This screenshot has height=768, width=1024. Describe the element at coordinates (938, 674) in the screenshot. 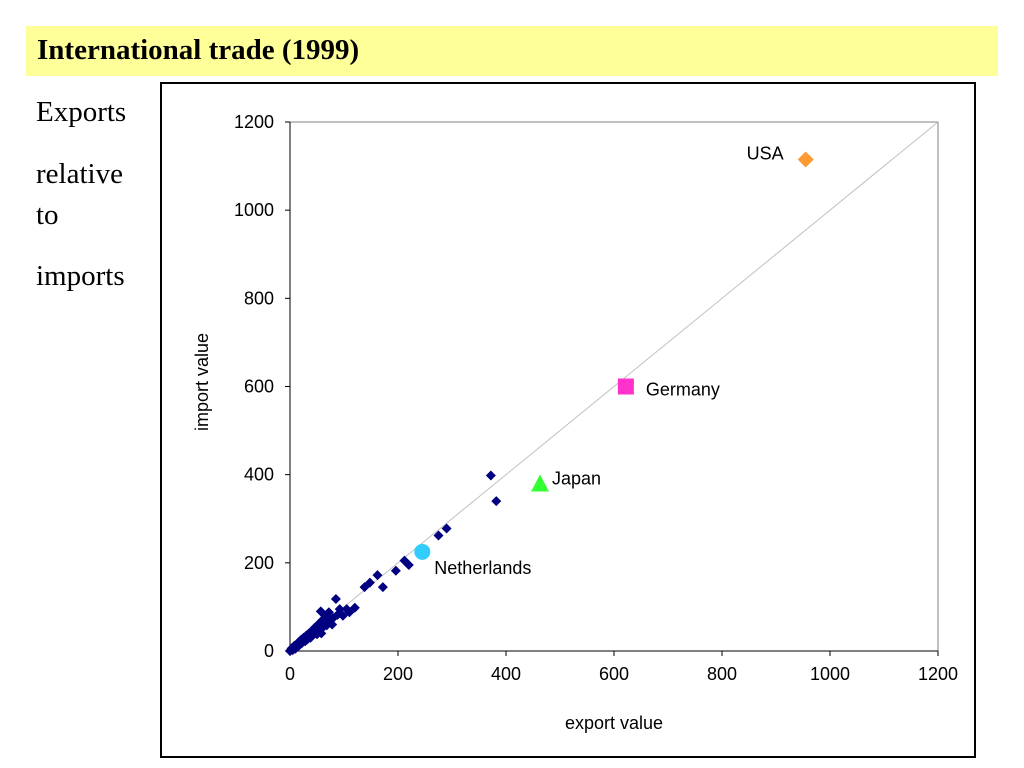

I see `x-tick-label: 1200` at that location.